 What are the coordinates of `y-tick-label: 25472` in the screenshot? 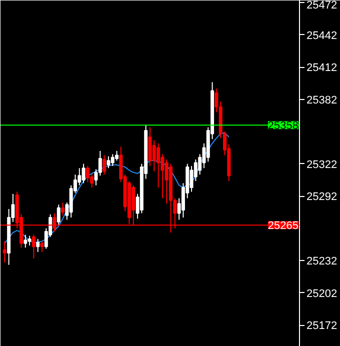 It's located at (322, 6).